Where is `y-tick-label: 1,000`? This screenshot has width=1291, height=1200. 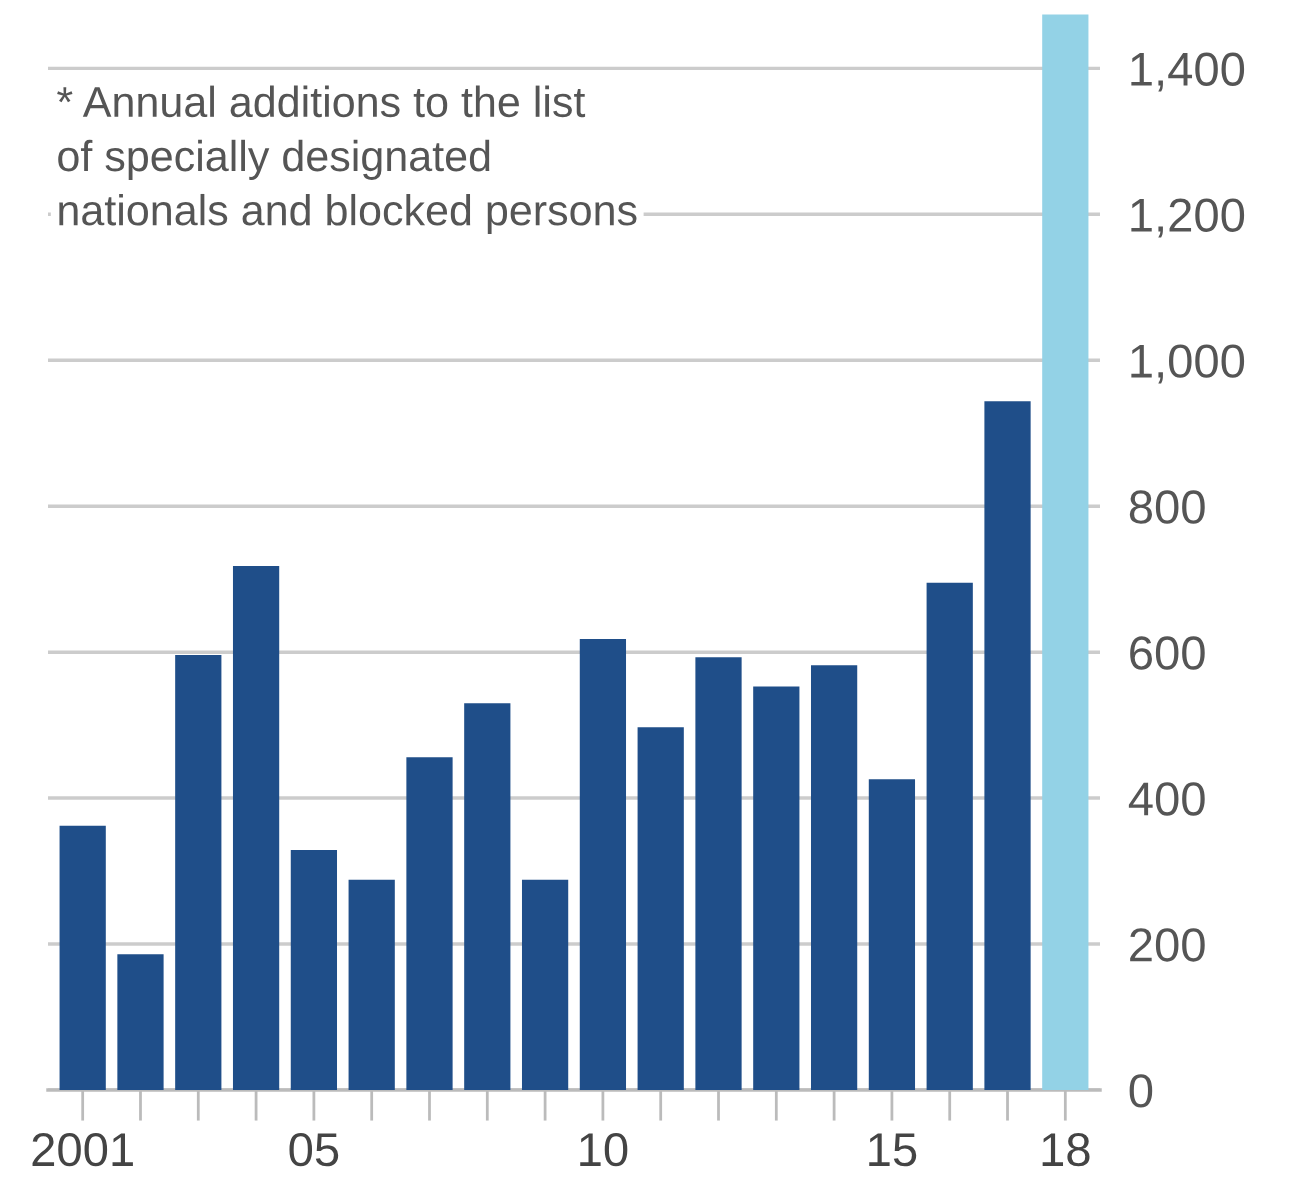 y-tick-label: 1,000 is located at coordinates (1188, 364).